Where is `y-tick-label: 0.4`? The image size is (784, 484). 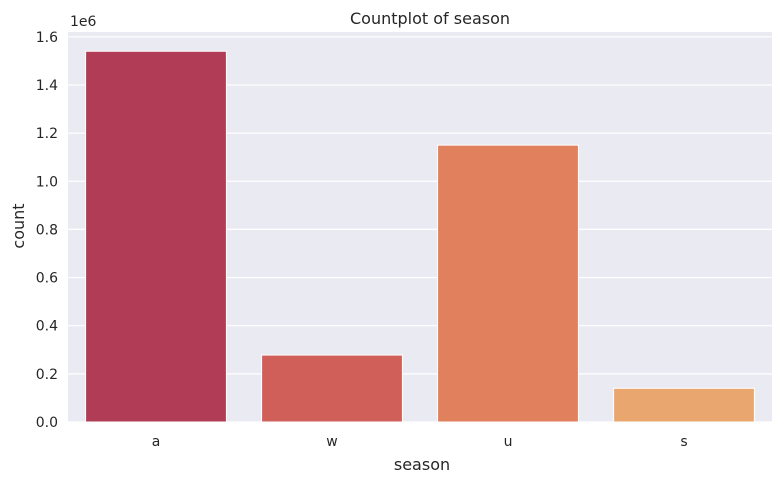
y-tick-label: 0.4 is located at coordinates (47, 327).